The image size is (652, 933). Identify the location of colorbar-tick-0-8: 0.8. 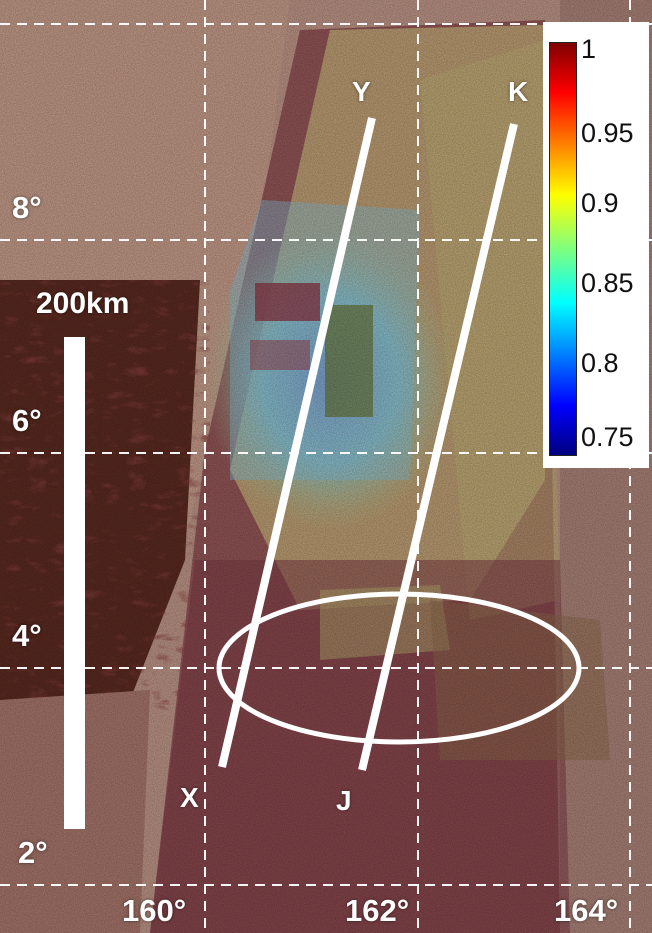
(600, 363).